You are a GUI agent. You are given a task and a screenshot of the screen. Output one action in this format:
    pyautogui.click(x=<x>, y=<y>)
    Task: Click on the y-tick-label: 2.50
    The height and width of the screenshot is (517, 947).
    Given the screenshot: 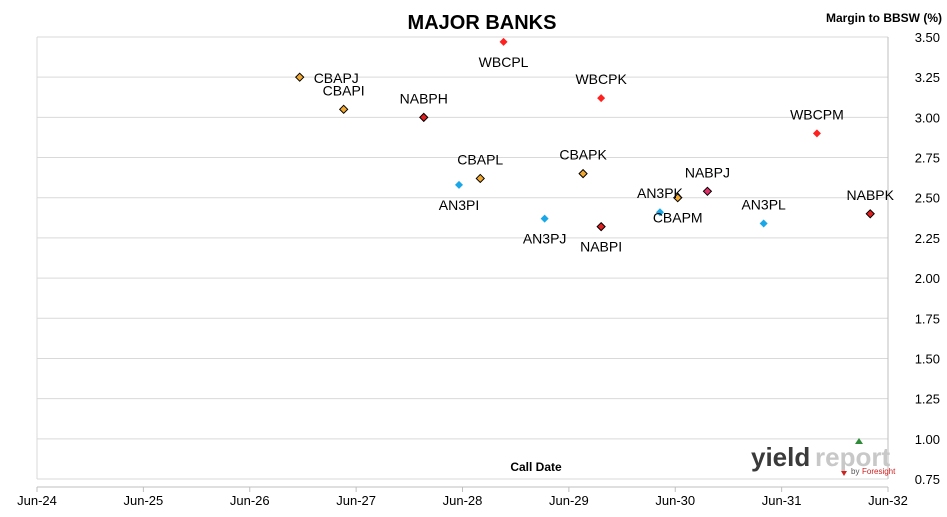 What is the action you would take?
    pyautogui.click(x=927, y=198)
    